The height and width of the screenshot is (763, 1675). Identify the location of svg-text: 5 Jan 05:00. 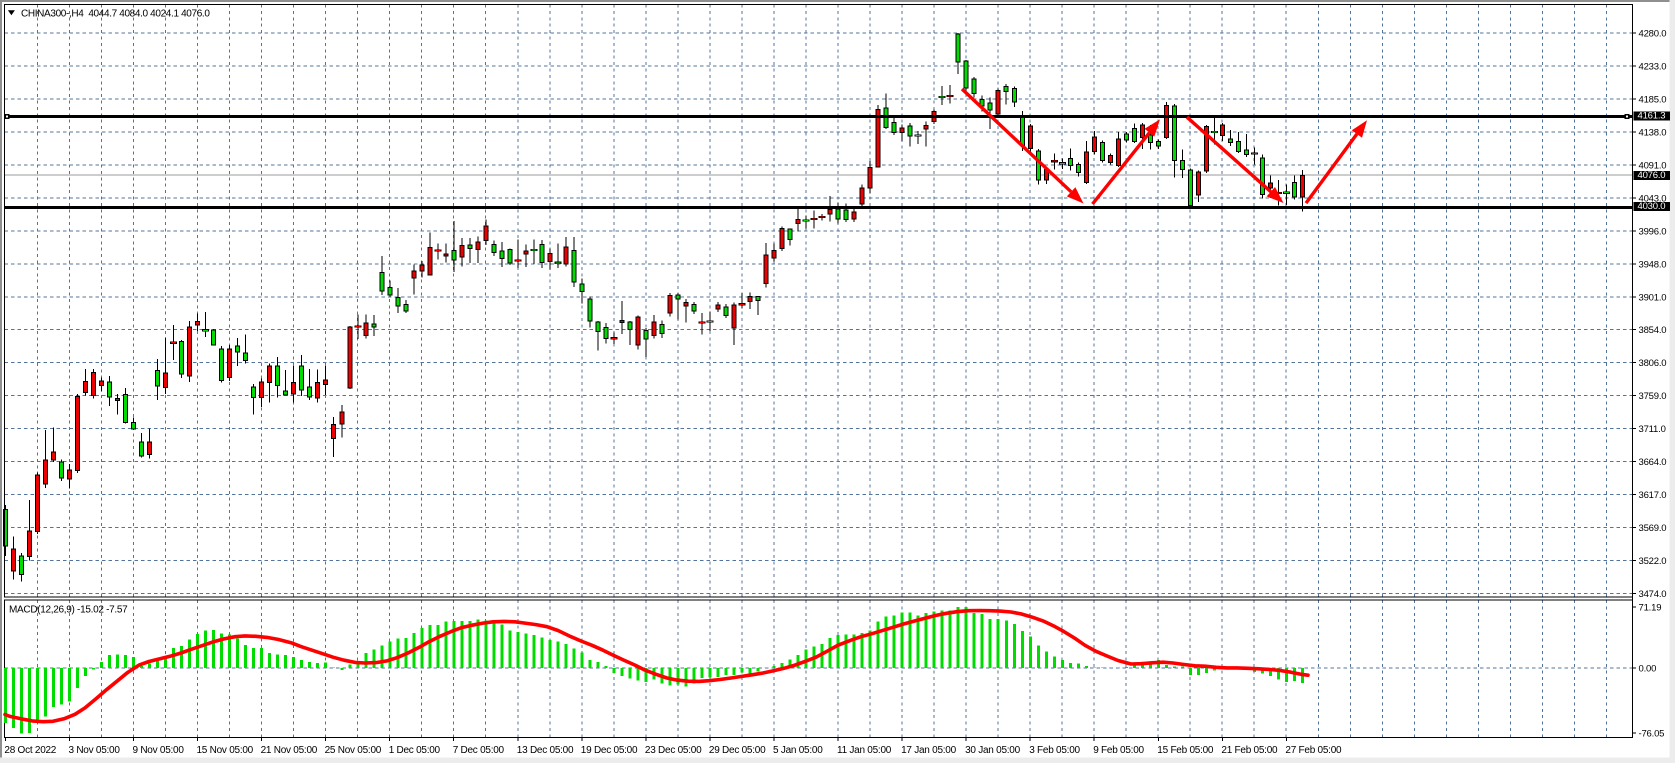
(798, 750).